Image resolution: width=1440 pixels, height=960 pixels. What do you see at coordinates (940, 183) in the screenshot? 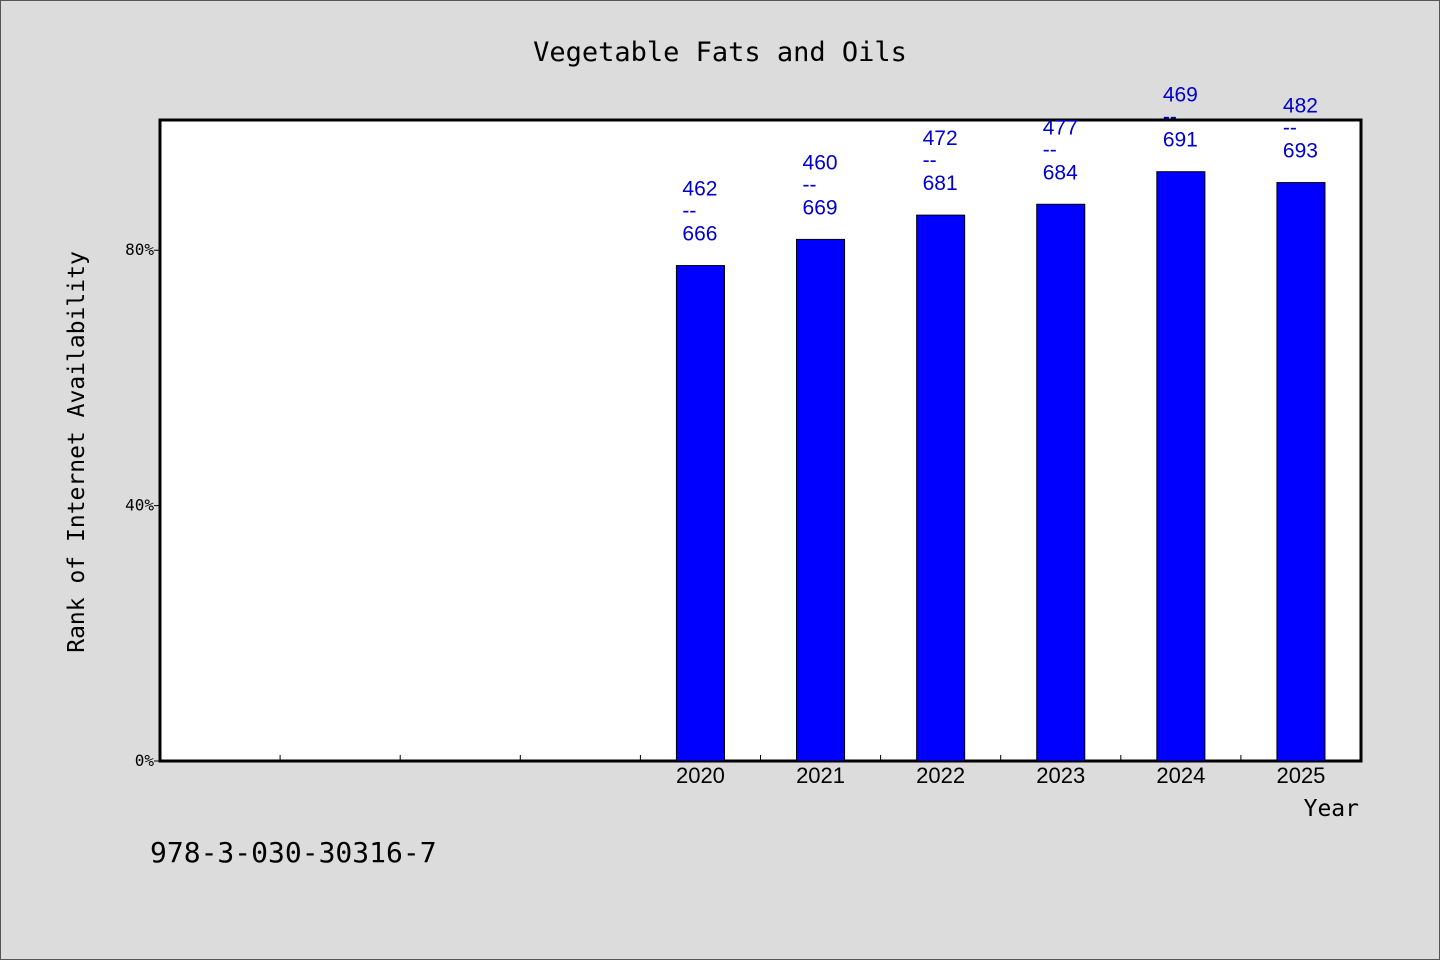
I see `data-label-bottom: 681` at bounding box center [940, 183].